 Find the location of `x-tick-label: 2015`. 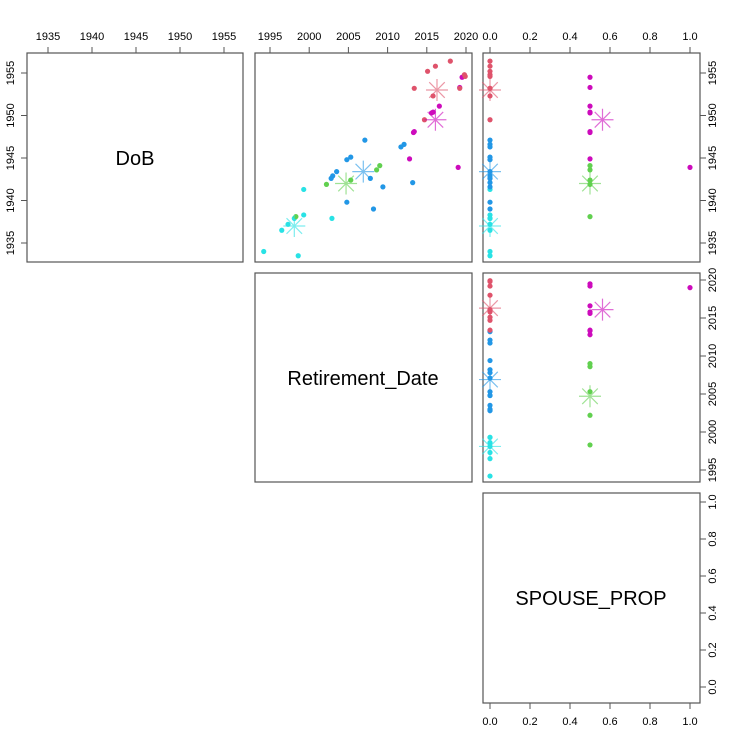

x-tick-label: 2015 is located at coordinates (427, 37).